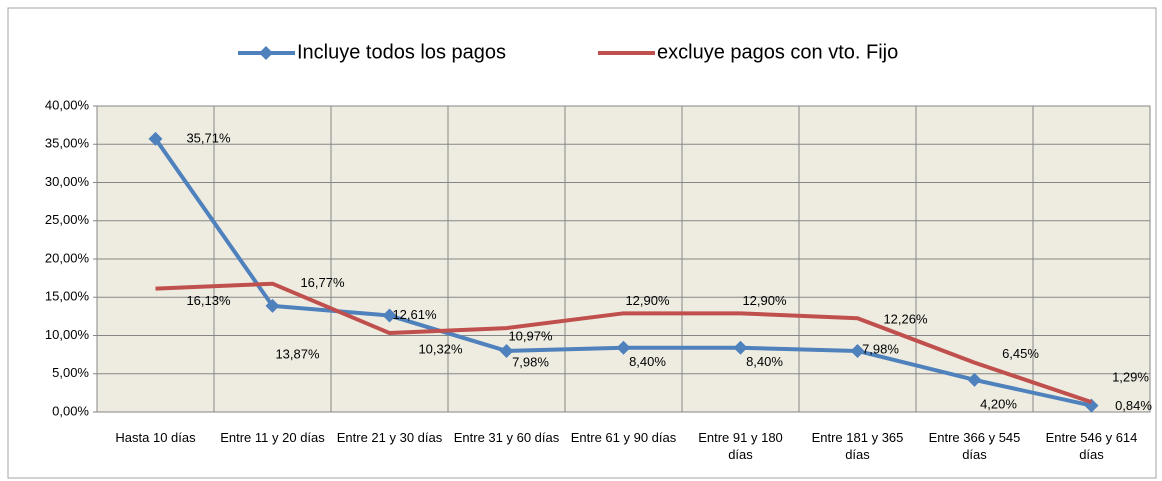  I want to click on data-label: 10,97%, so click(530, 336).